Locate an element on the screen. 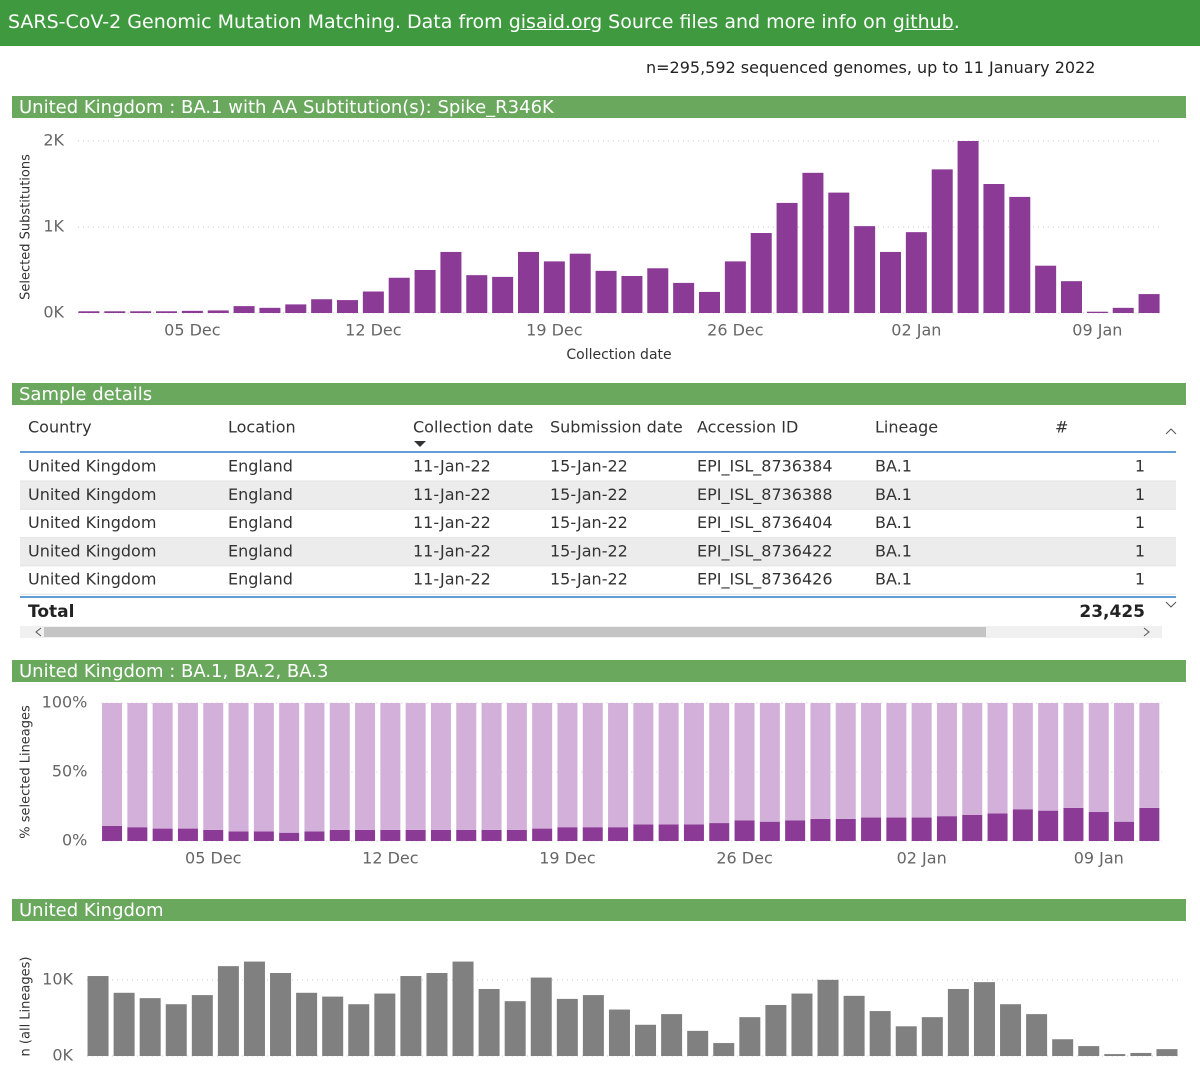 This screenshot has height=1089, width=1200. github-link: github is located at coordinates (923, 22).